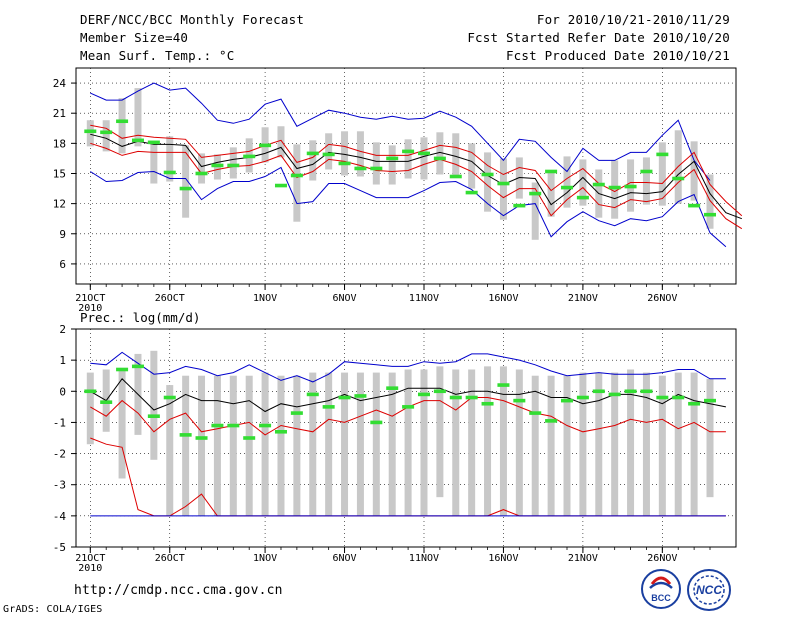 The height and width of the screenshot is (618, 800). Describe the element at coordinates (503, 558) in the screenshot. I see `precipitation-x-tick-label: 16NOV` at that location.